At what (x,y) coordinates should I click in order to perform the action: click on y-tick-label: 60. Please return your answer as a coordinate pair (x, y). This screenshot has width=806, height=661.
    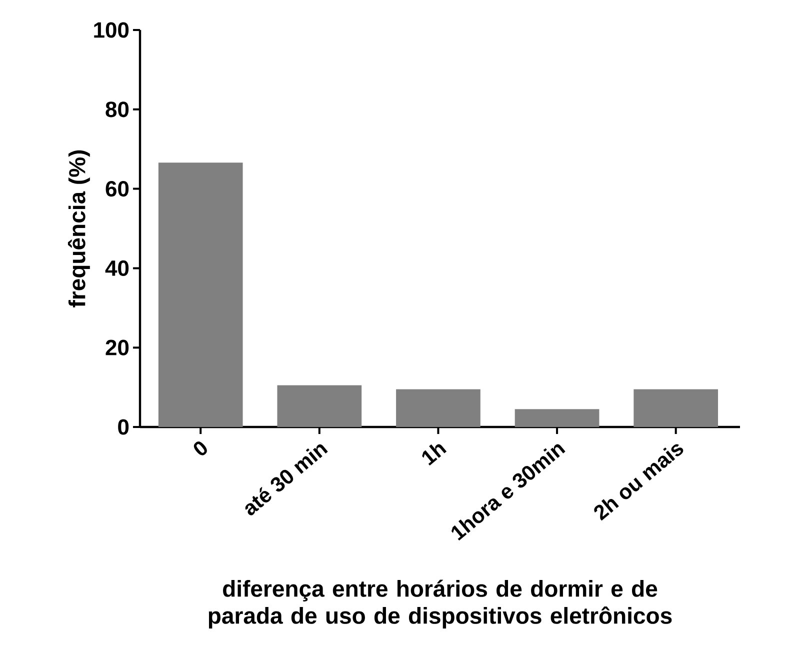
    Looking at the image, I should click on (117, 189).